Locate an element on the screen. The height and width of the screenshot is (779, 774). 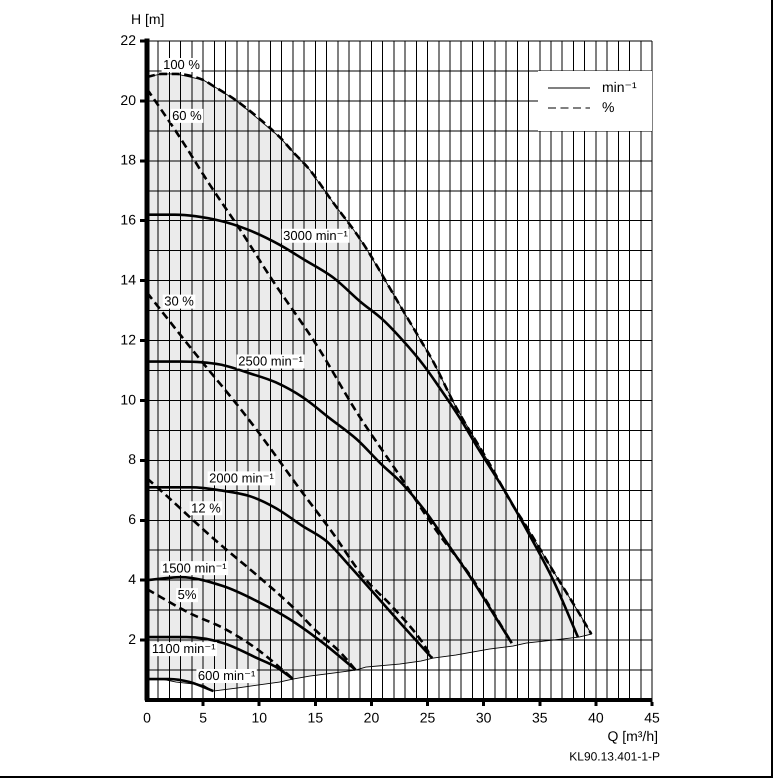
y-tick-label: 16 is located at coordinates (128, 220).